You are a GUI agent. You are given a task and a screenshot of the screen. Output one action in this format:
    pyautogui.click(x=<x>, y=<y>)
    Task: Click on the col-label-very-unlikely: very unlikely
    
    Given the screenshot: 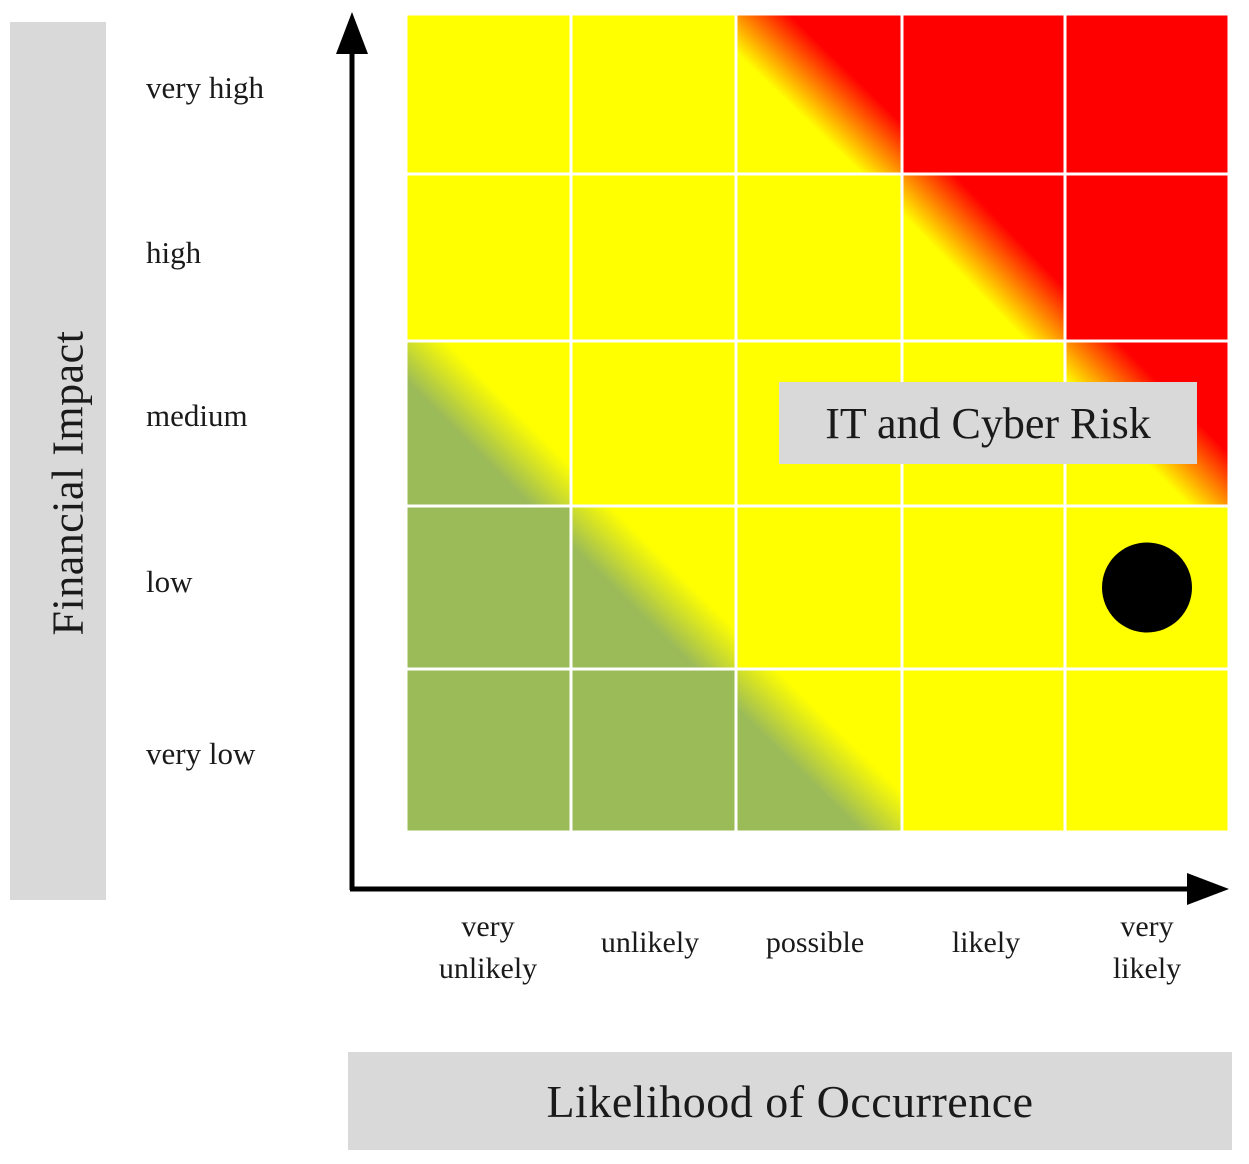 What is the action you would take?
    pyautogui.click(x=488, y=947)
    